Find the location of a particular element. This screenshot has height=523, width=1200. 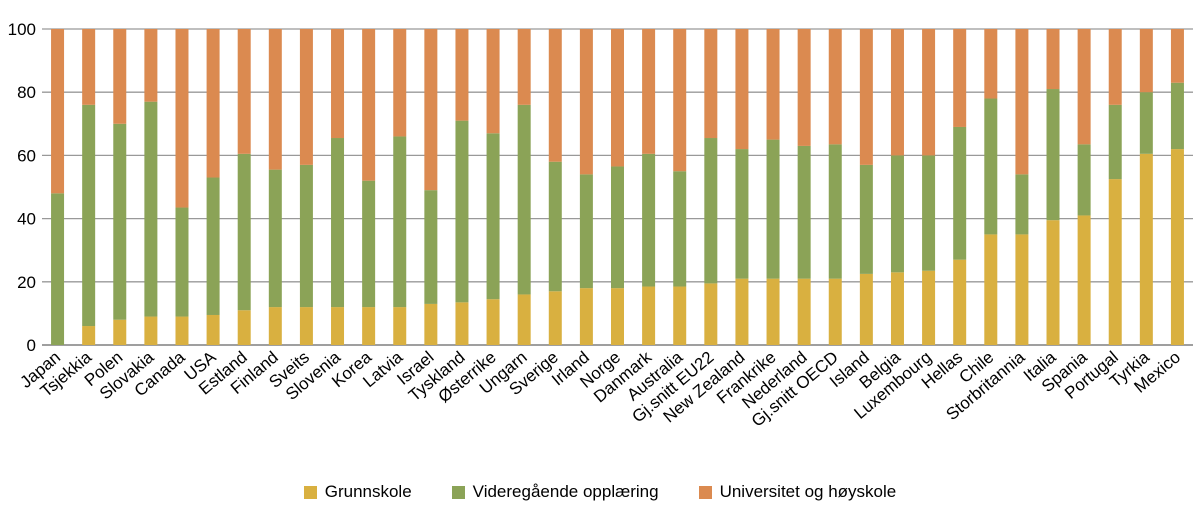

y-tick-label: 100 is located at coordinates (22, 29).